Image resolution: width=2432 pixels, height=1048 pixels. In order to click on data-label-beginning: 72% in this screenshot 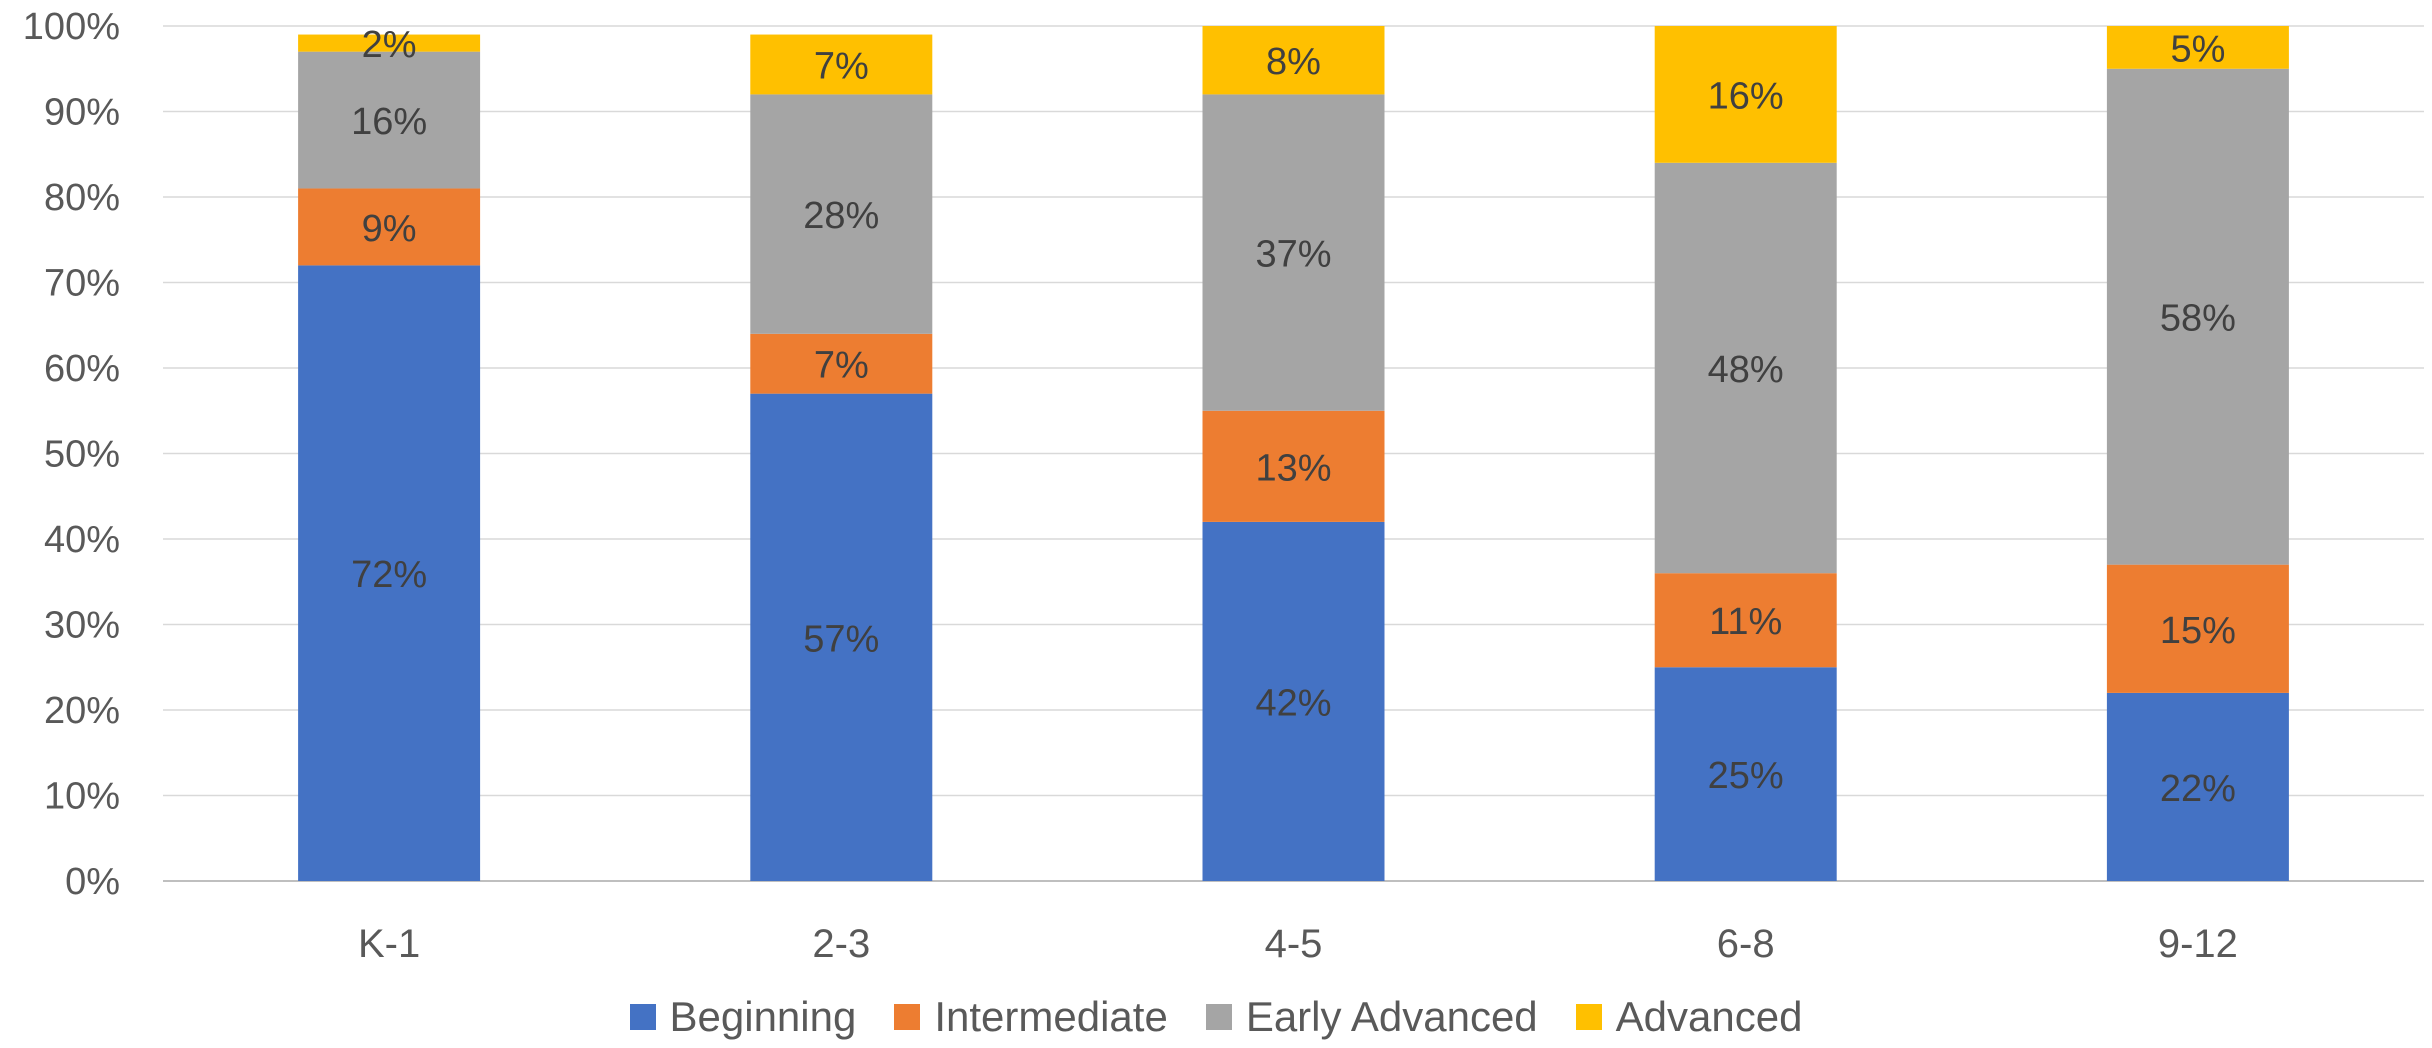, I will do `click(389, 575)`.